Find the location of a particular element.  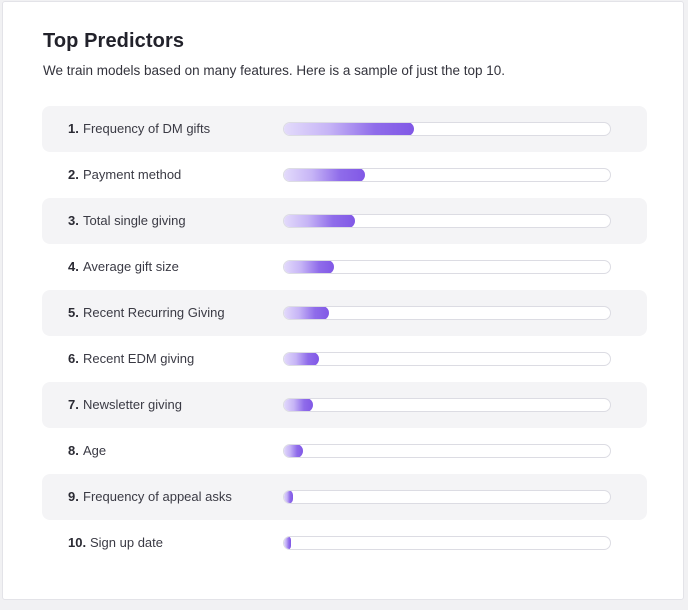

predictor-row: 1. Frequency of DM gifts is located at coordinates (344, 129).